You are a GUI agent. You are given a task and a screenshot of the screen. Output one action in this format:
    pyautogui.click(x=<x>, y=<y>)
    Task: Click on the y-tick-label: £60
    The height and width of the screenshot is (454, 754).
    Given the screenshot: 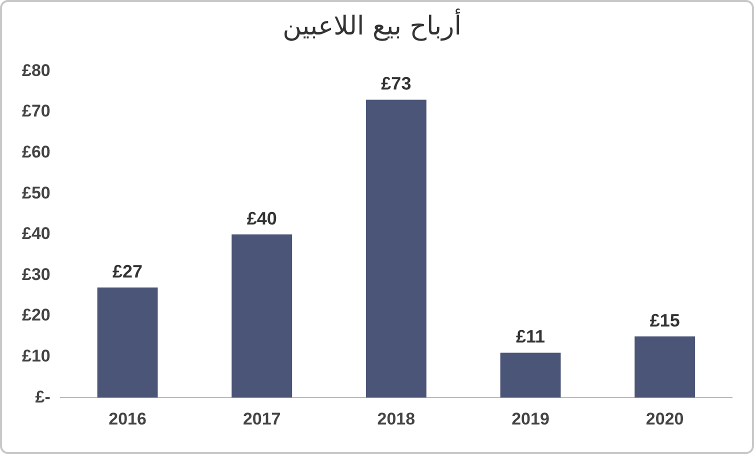 What is the action you would take?
    pyautogui.click(x=36, y=152)
    